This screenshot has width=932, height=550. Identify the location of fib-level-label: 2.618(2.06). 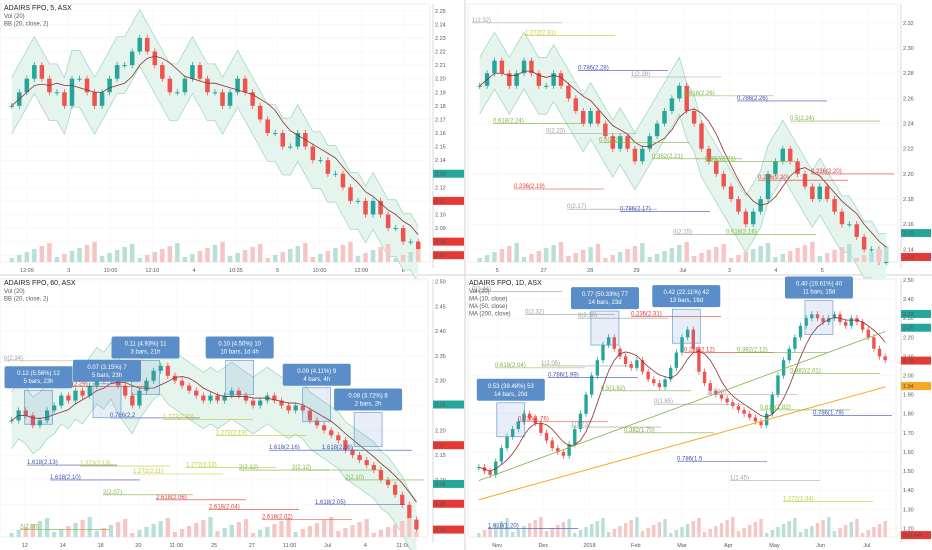
(171, 498).